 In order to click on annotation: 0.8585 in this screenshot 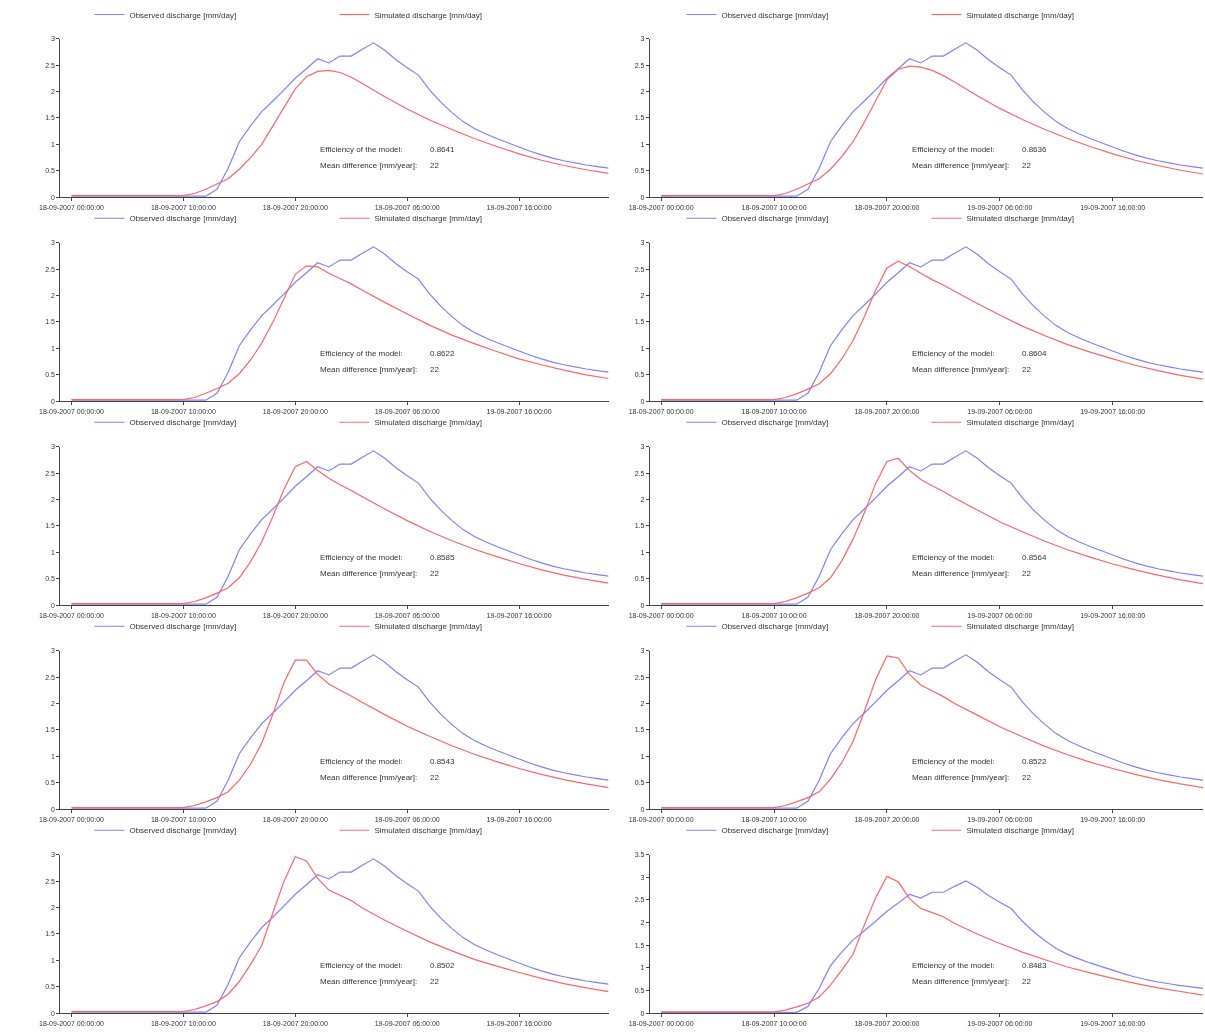, I will do `click(443, 557)`.